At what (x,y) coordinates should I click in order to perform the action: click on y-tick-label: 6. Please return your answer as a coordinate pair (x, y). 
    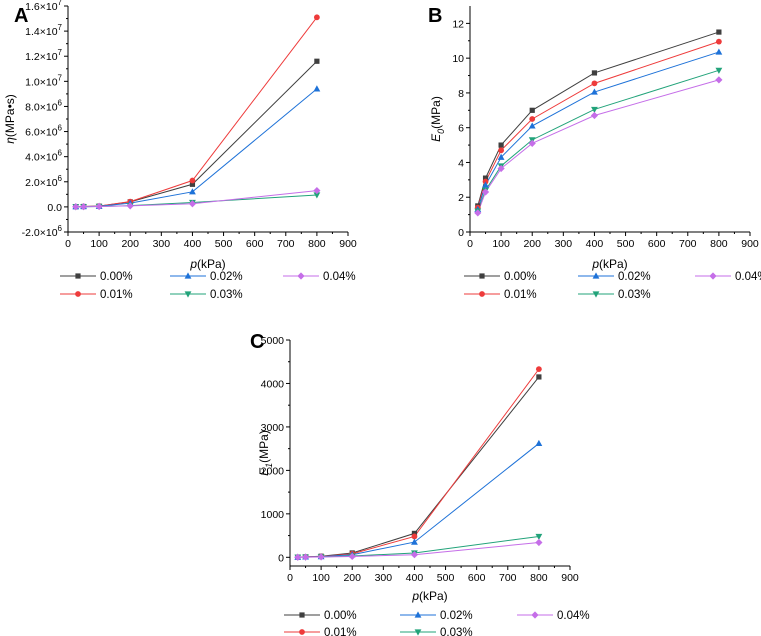
    Looking at the image, I should click on (461, 129).